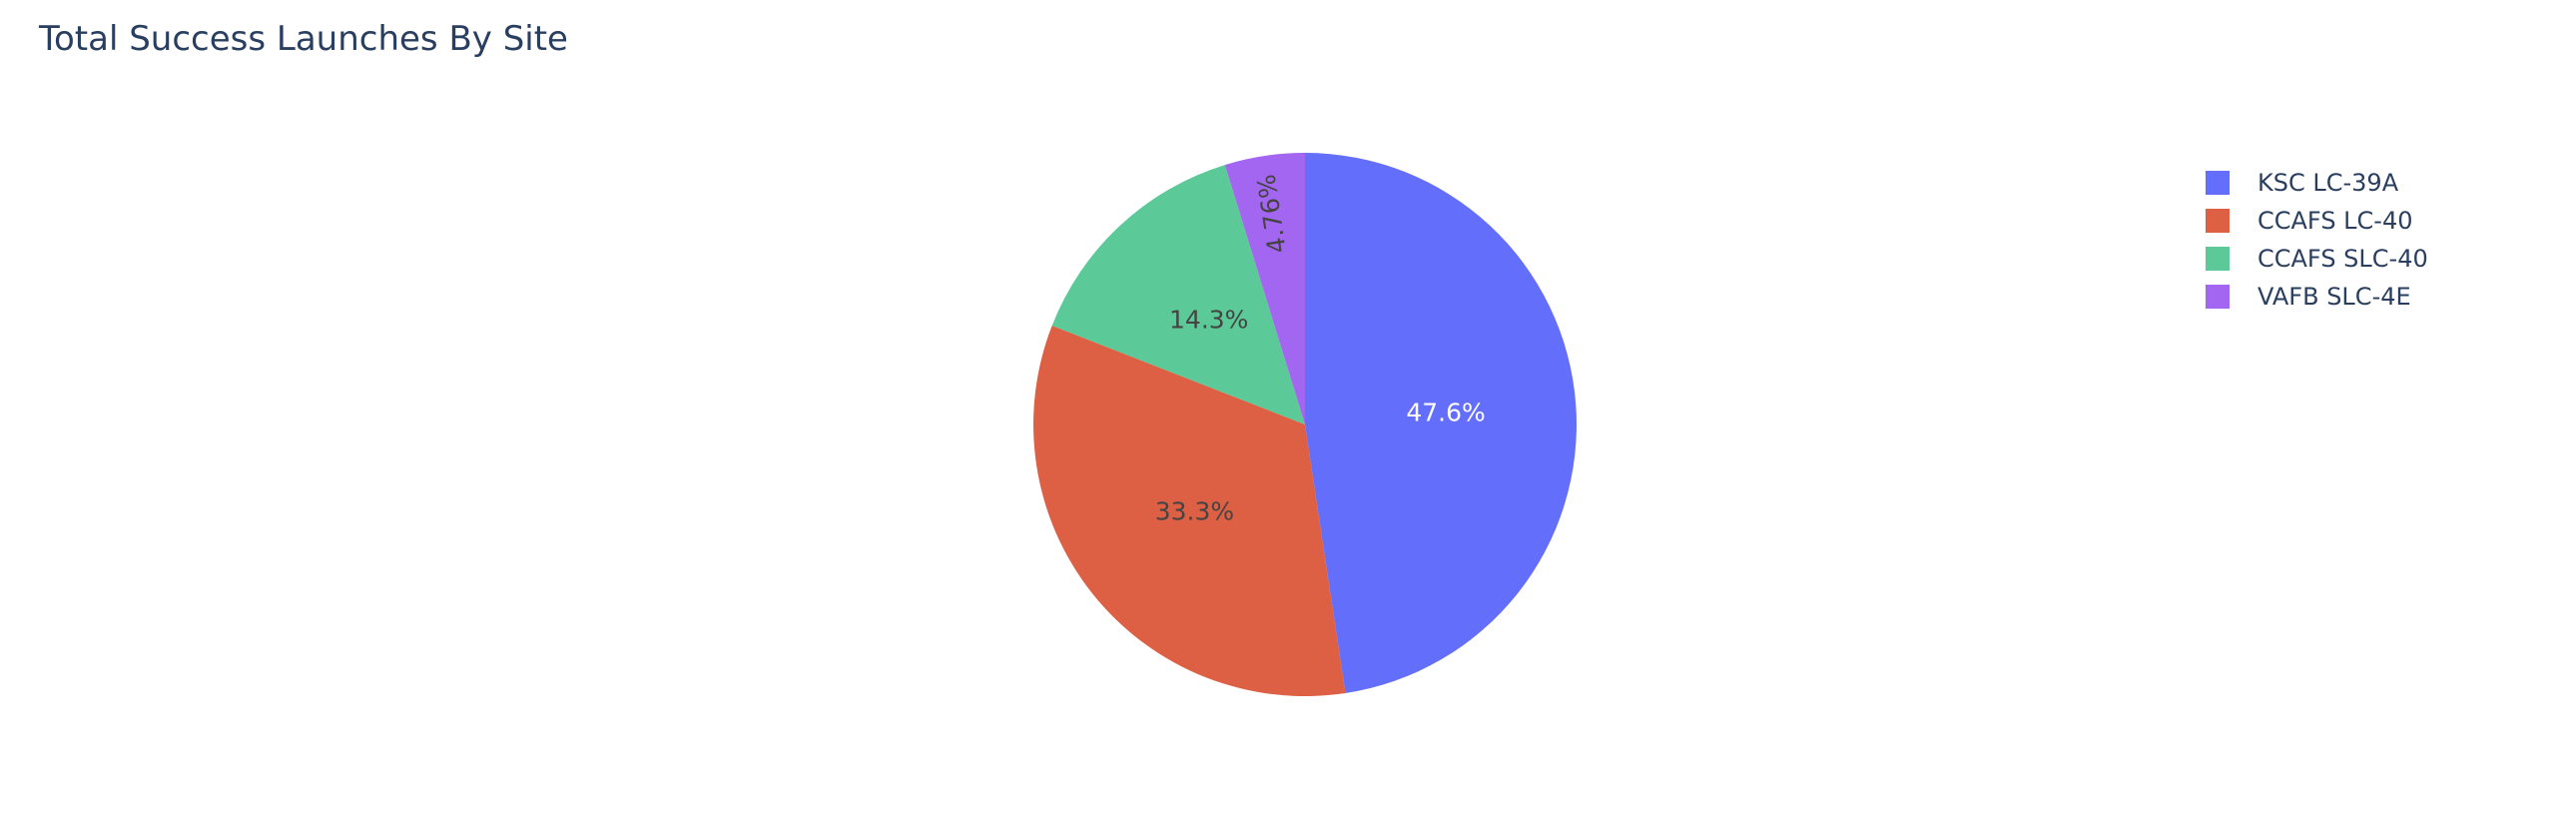 This screenshot has height=821, width=2576. I want to click on slice-percent-label: 33.3%, so click(1195, 510).